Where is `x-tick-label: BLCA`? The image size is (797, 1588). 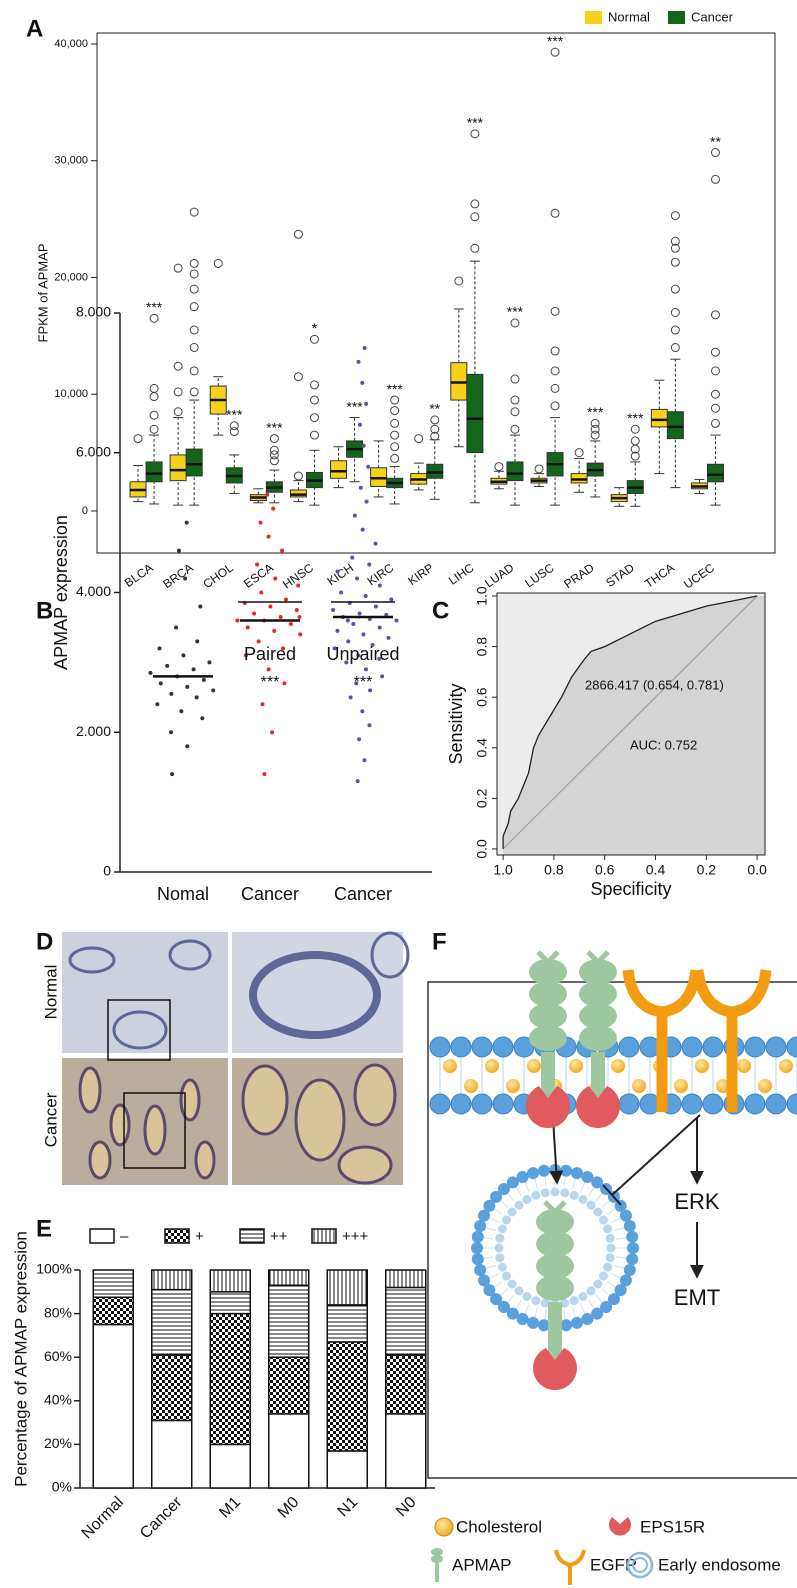
x-tick-label: BLCA is located at coordinates (139, 575).